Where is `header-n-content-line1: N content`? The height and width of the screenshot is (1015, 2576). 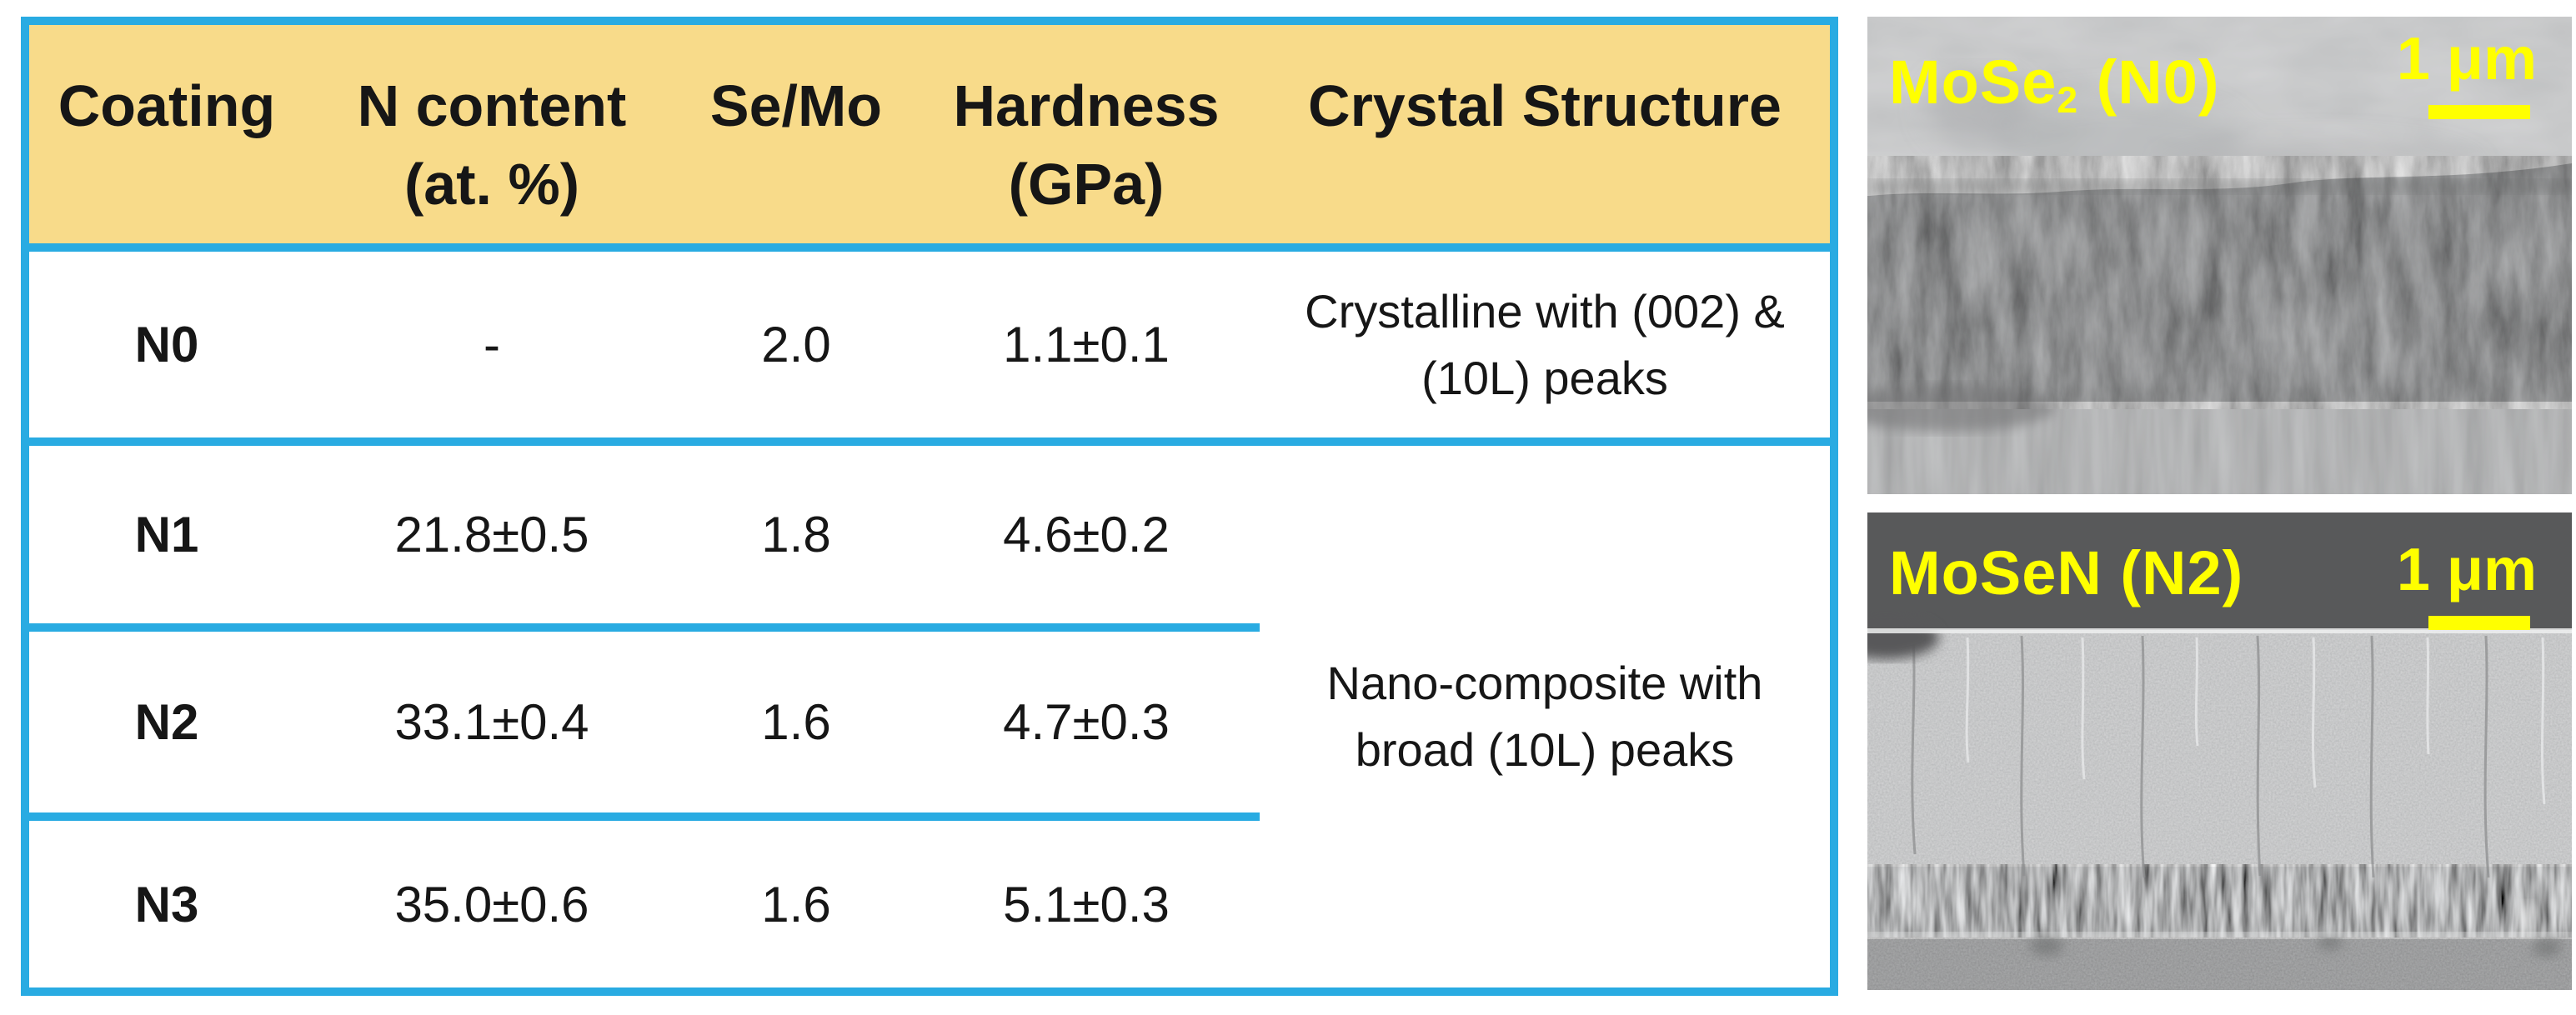 header-n-content-line1: N content is located at coordinates (492, 105).